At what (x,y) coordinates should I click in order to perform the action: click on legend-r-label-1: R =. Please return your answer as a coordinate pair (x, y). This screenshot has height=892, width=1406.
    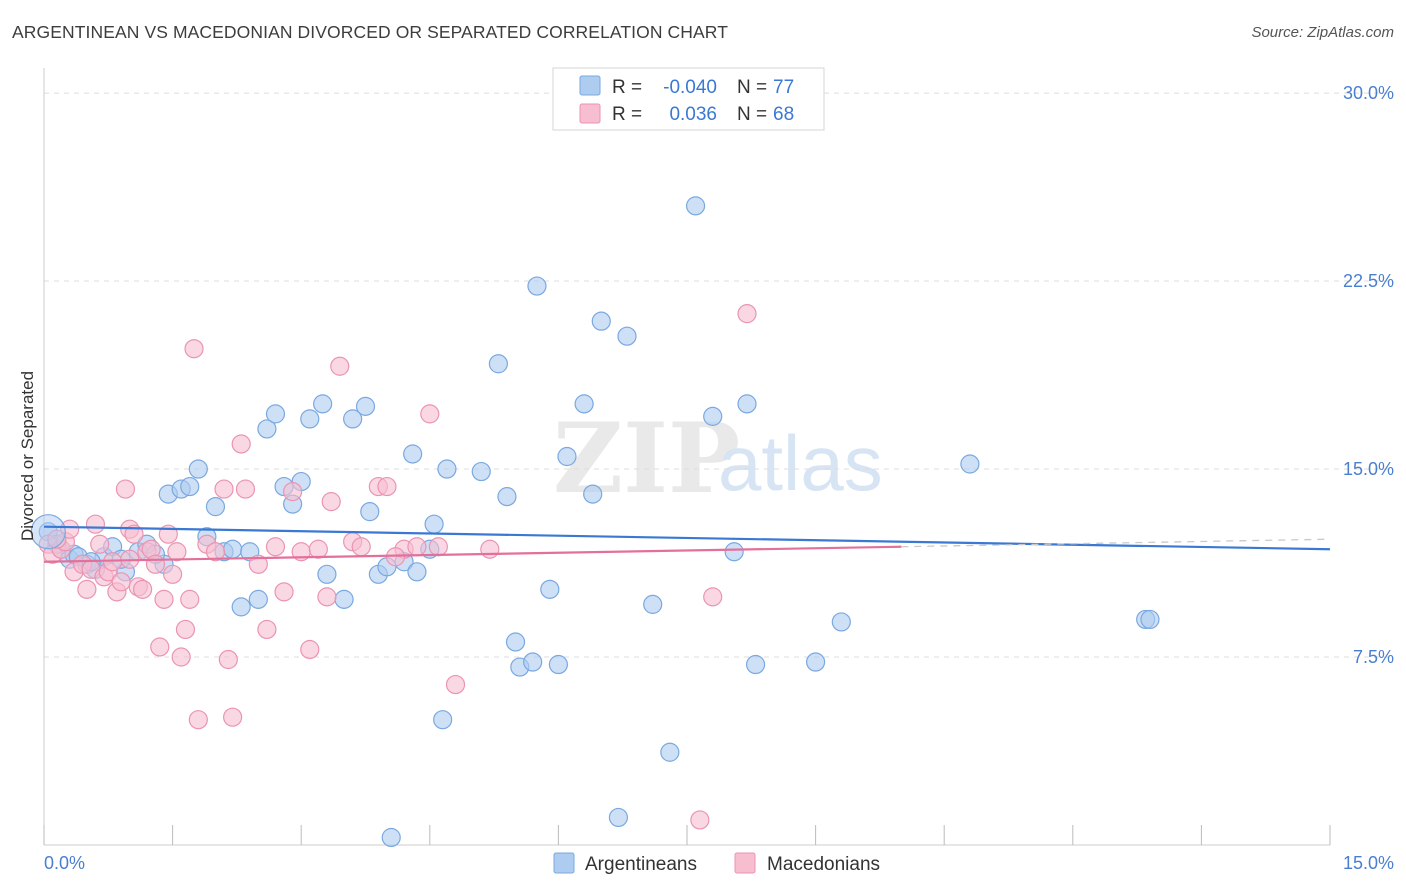
    Looking at the image, I should click on (627, 87).